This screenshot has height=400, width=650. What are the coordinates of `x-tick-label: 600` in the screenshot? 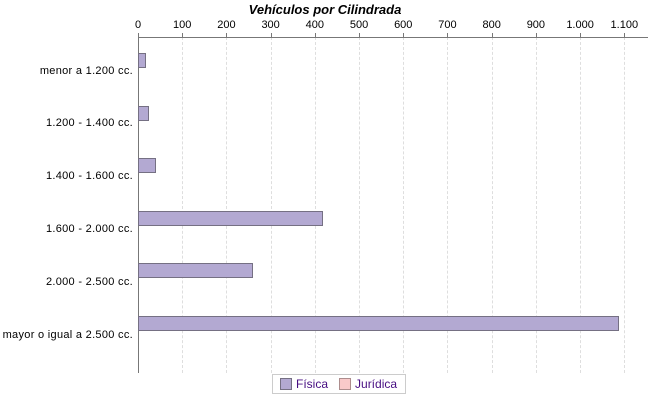 It's located at (403, 25).